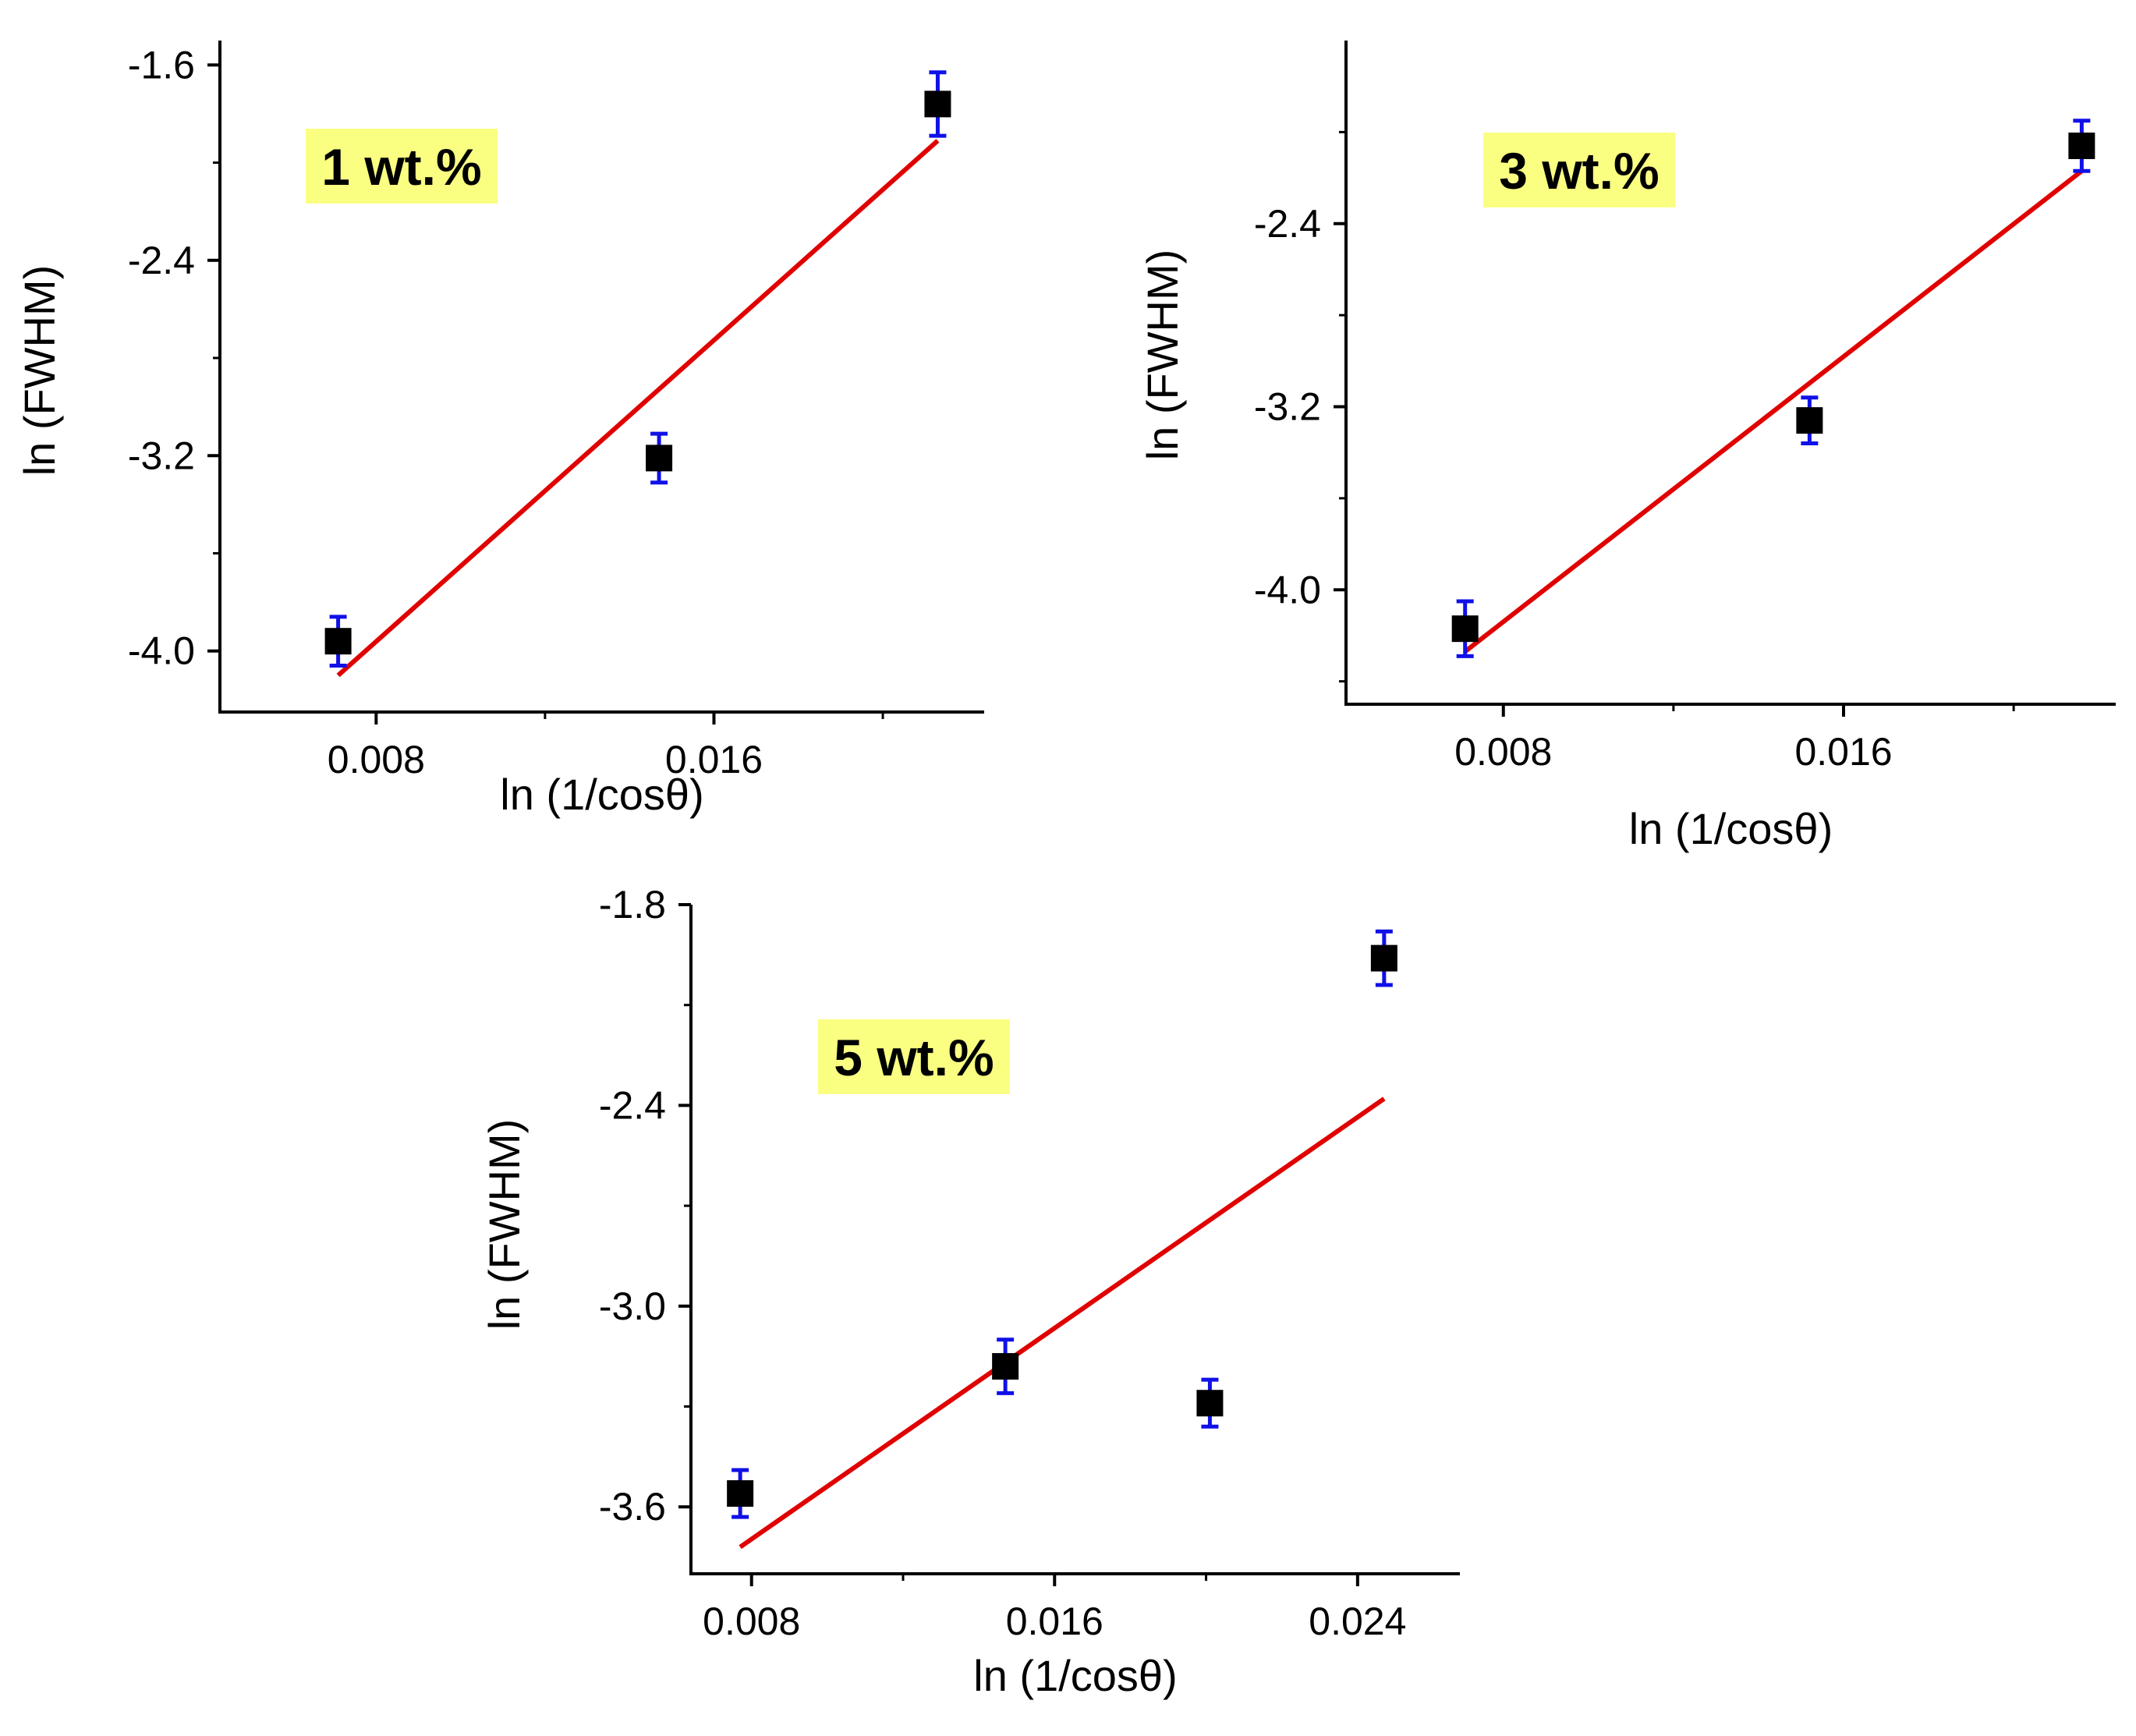 The image size is (2136, 1736). What do you see at coordinates (161, 65) in the screenshot?
I see `y-tick-label: -1.6` at bounding box center [161, 65].